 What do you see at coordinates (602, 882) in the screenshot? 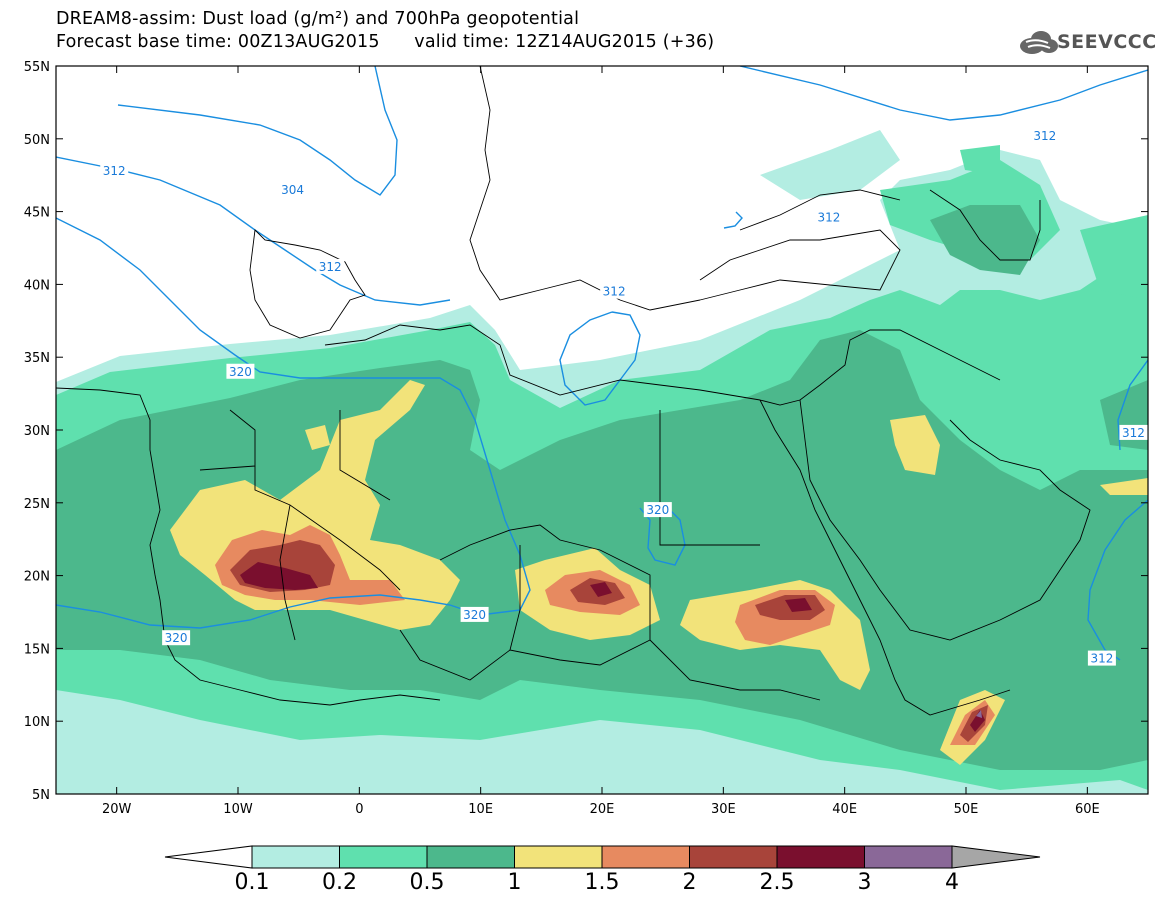
I see `colorbar-level-label: 1.5` at bounding box center [602, 882].